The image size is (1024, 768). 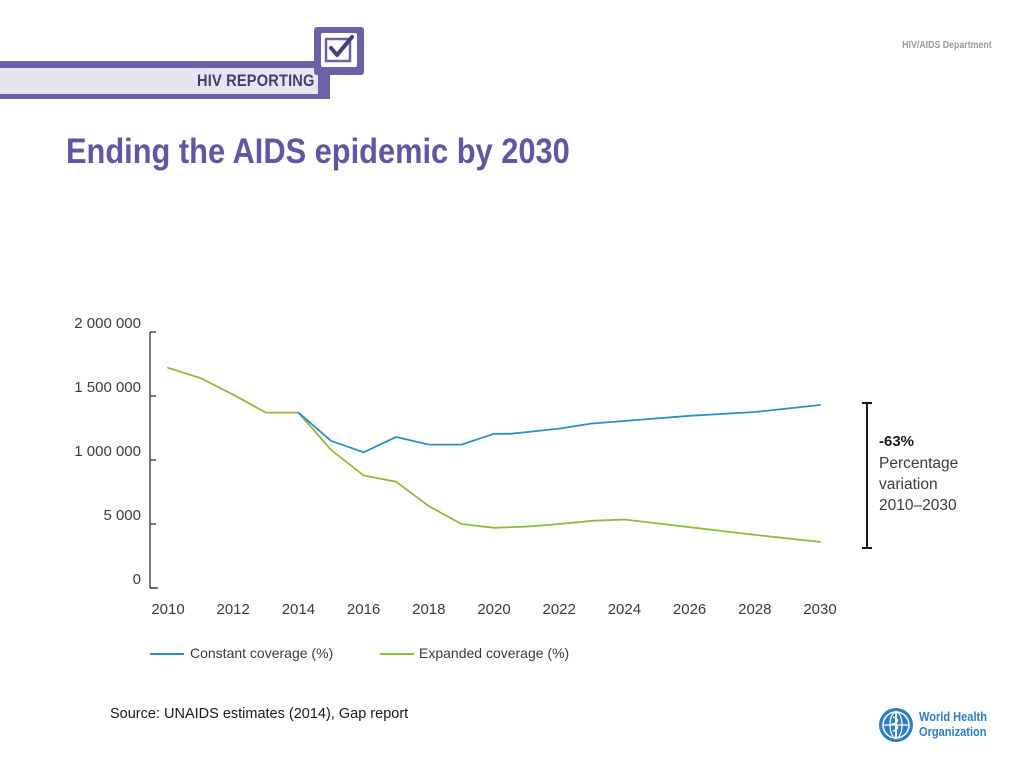 I want to click on x-tick-label: 2022, so click(x=559, y=609).